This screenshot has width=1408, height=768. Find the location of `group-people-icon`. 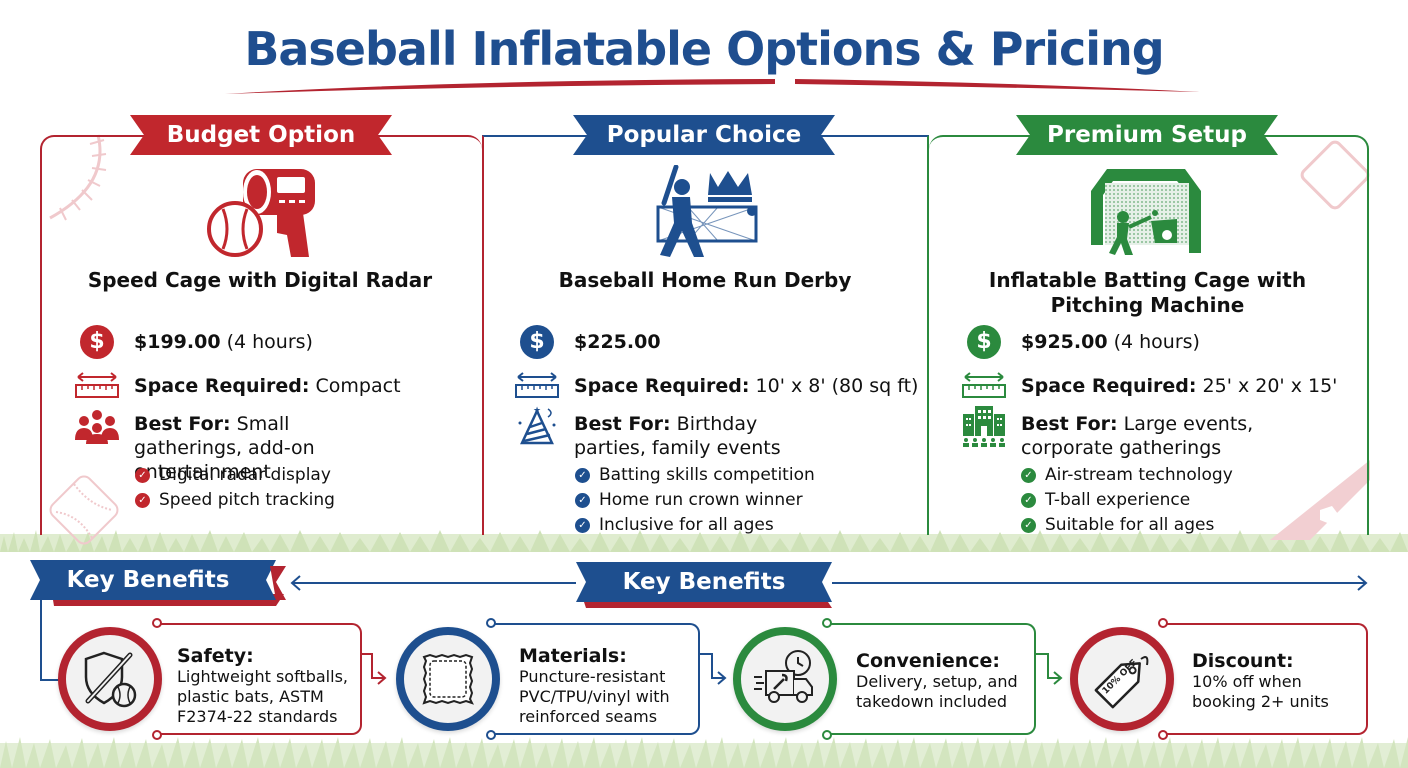

group-people-icon is located at coordinates (97, 427).